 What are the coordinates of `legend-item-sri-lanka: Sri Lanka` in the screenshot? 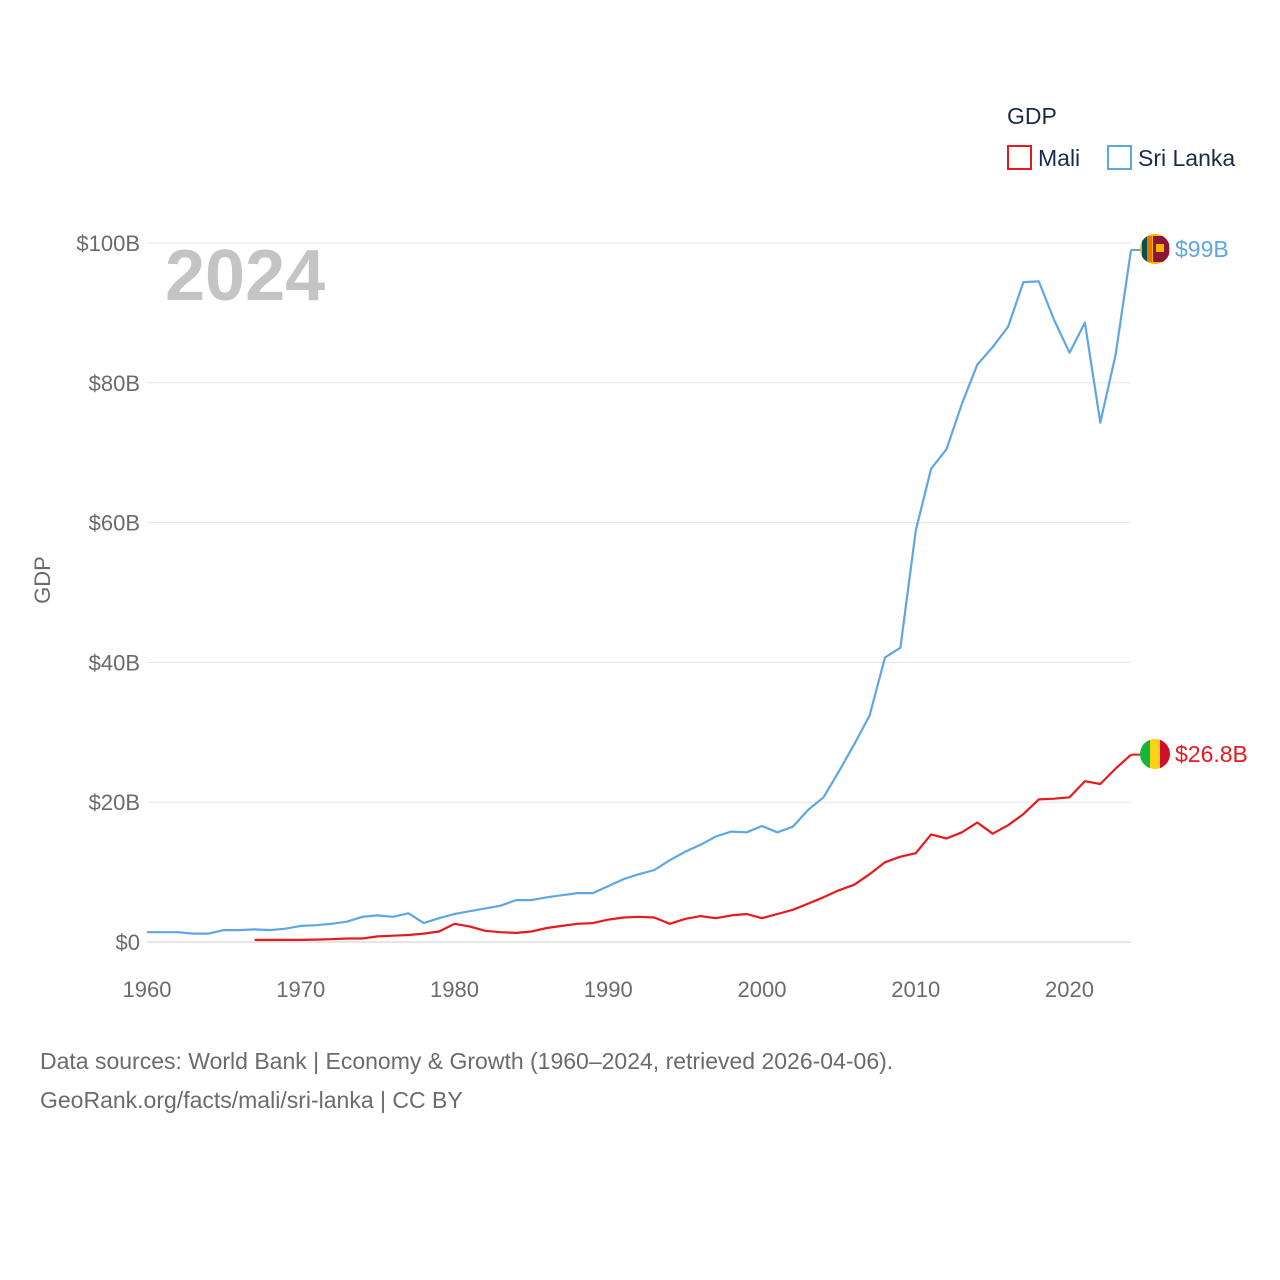 It's located at (1171, 158).